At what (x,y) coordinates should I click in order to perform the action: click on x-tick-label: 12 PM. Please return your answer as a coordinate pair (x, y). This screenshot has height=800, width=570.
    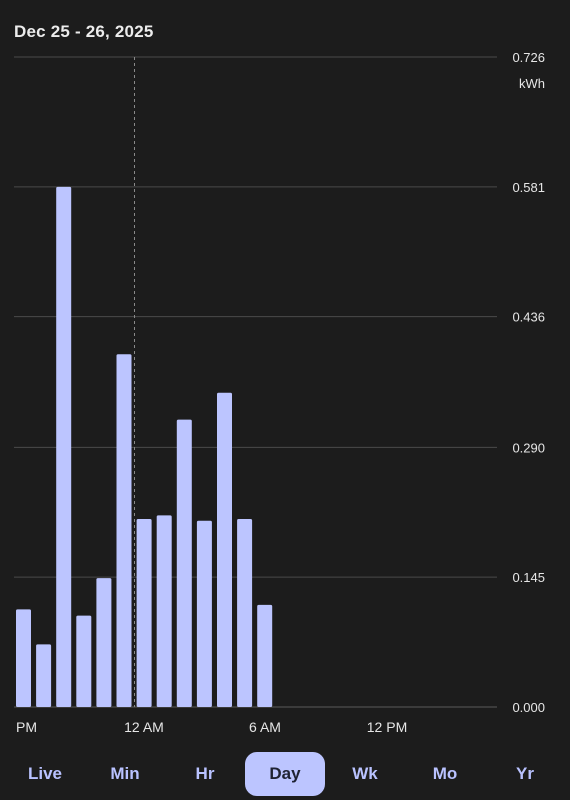
    Looking at the image, I should click on (387, 727).